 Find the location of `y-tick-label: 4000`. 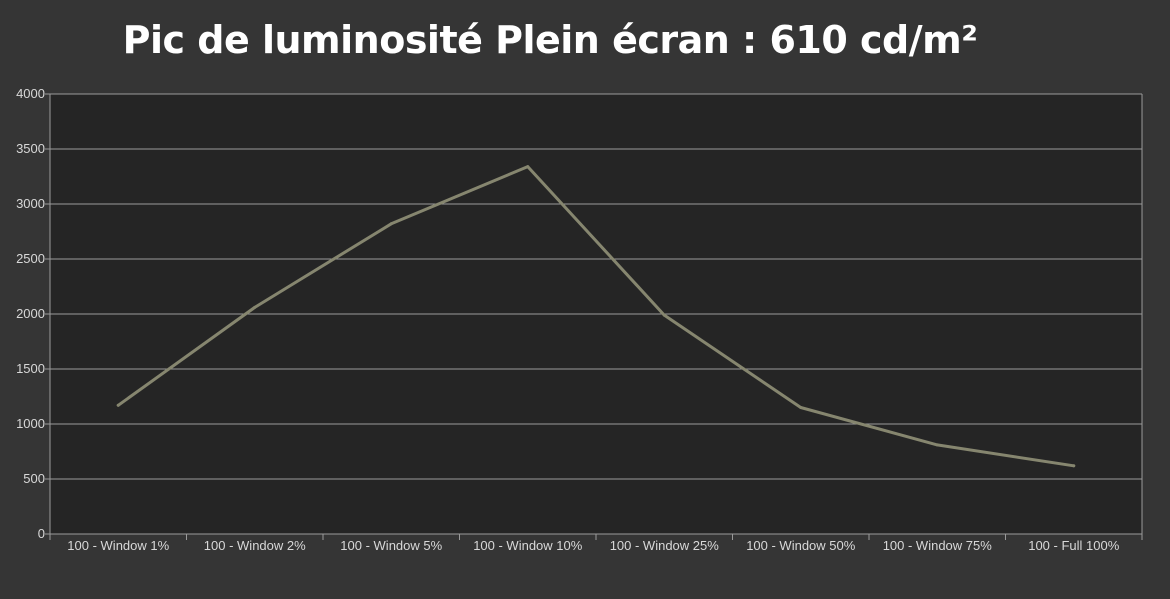

y-tick-label: 4000 is located at coordinates (30, 93).